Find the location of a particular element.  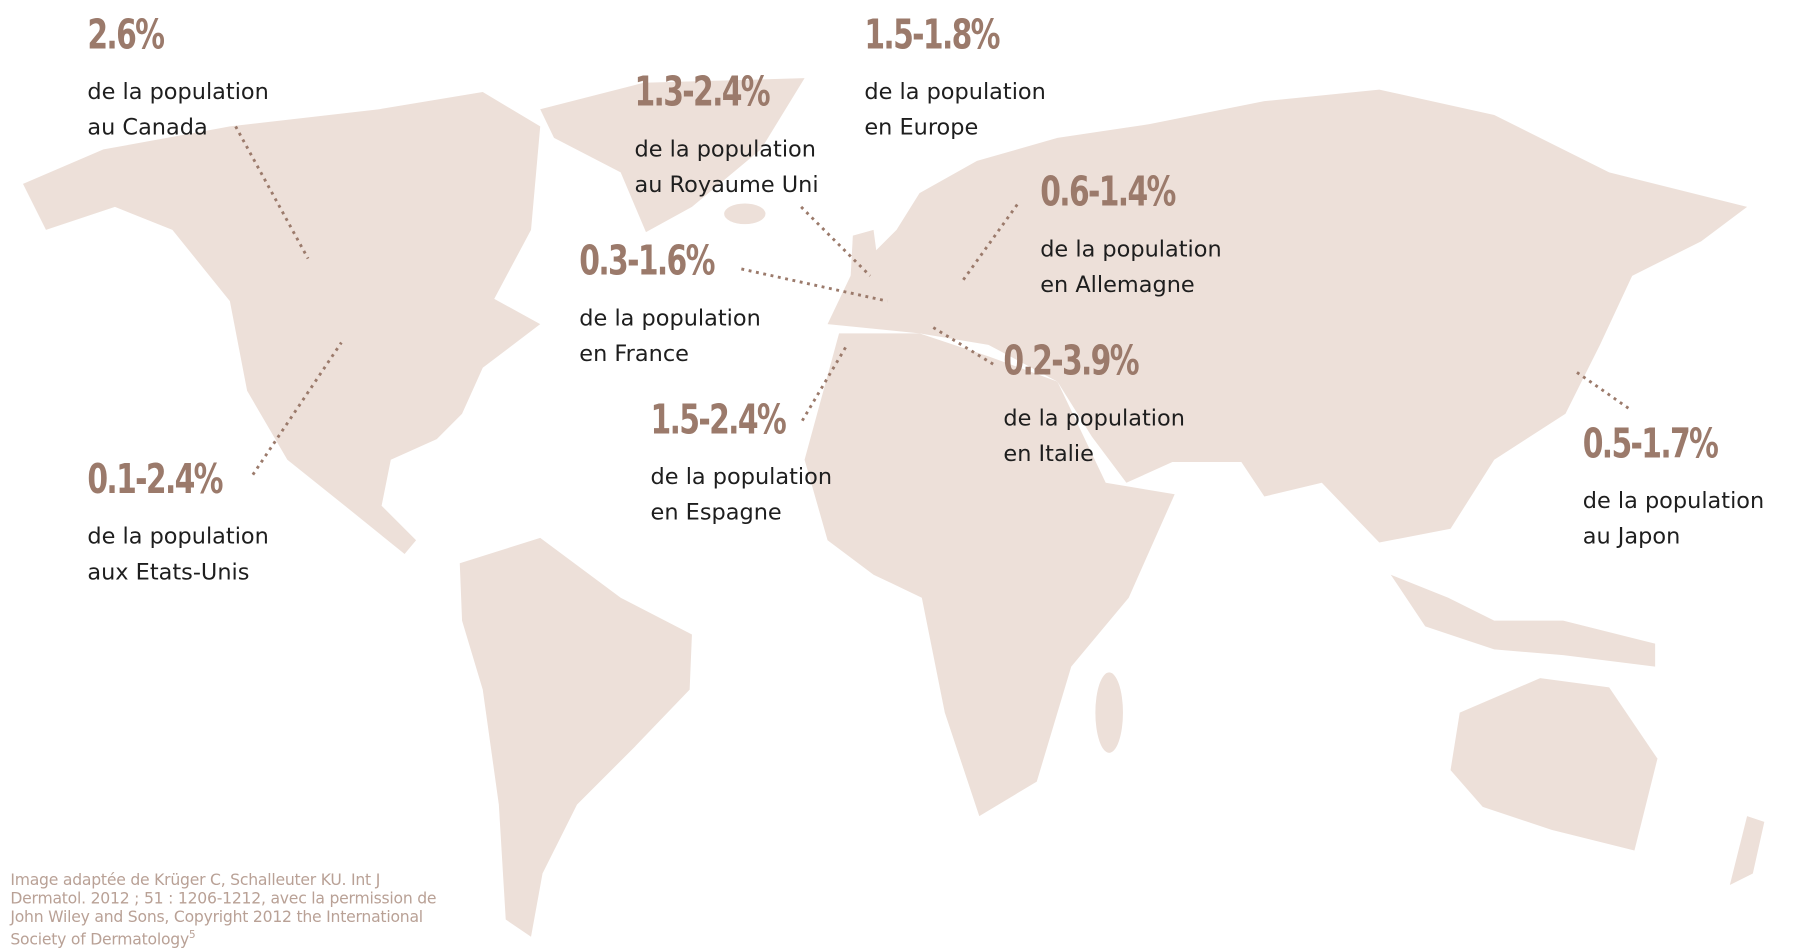

label-text: au Canada is located at coordinates (147, 127).